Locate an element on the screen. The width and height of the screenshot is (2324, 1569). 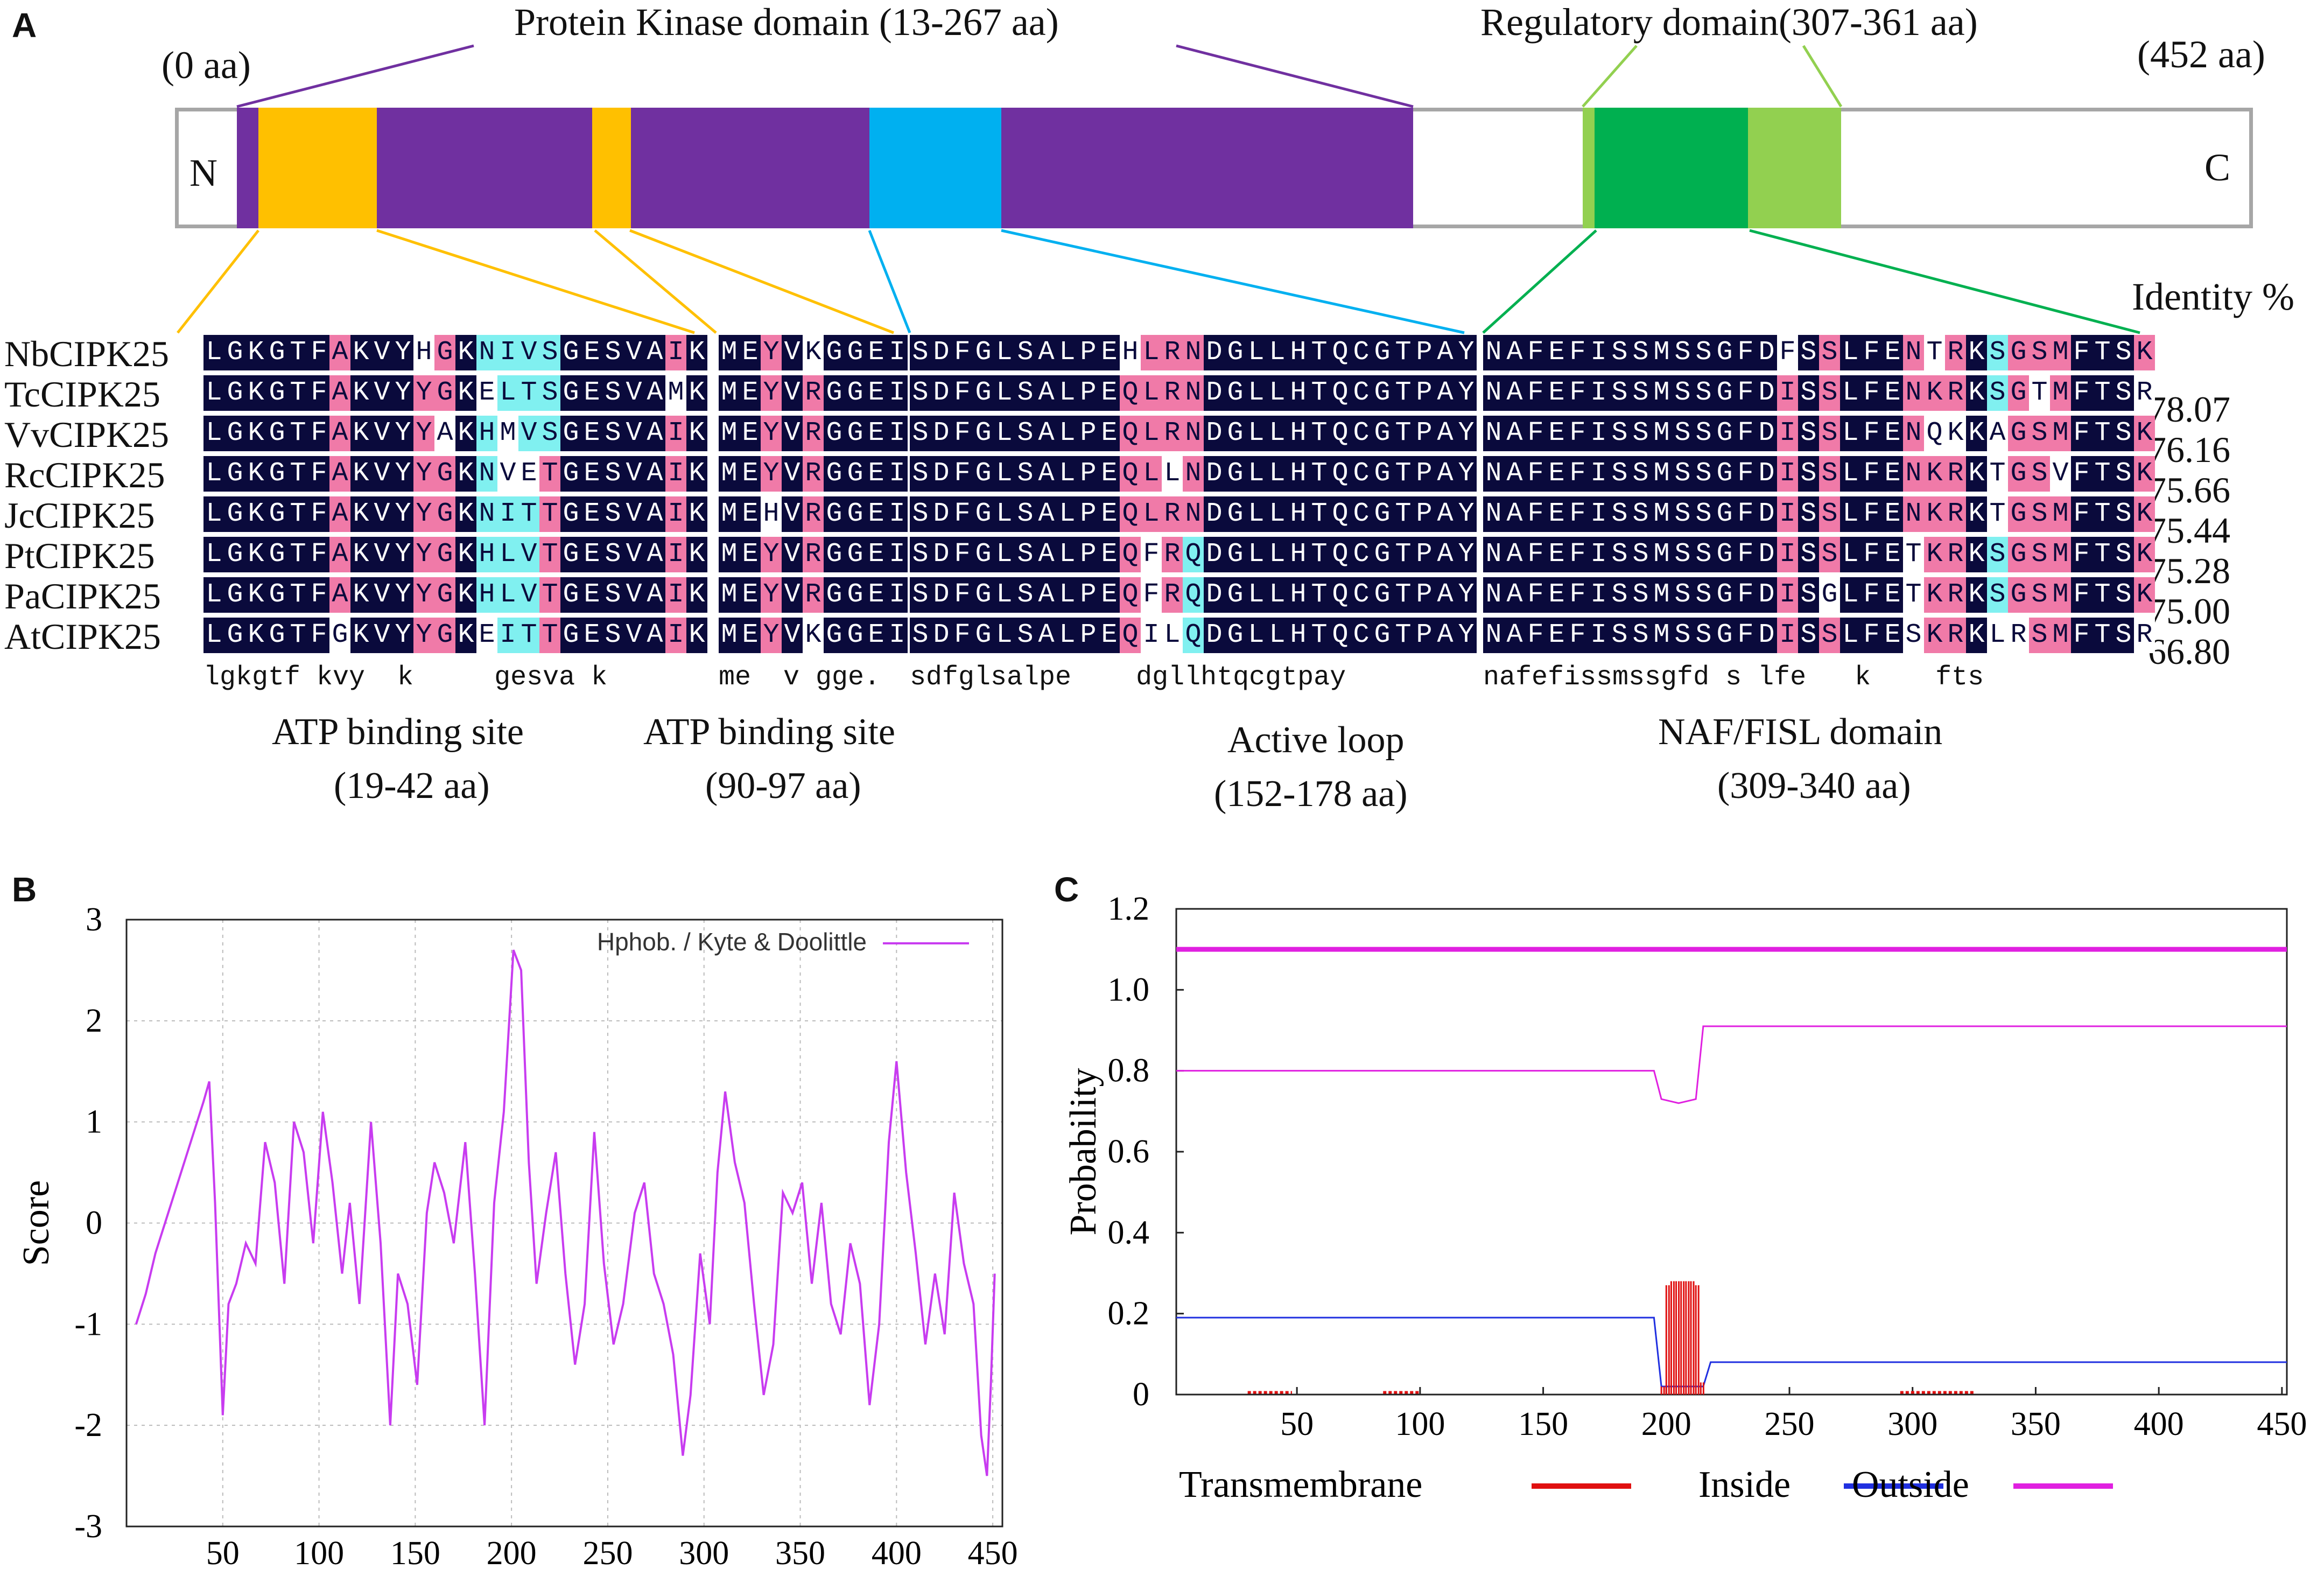
start-aa-label: (0 aa) is located at coordinates (206, 65).